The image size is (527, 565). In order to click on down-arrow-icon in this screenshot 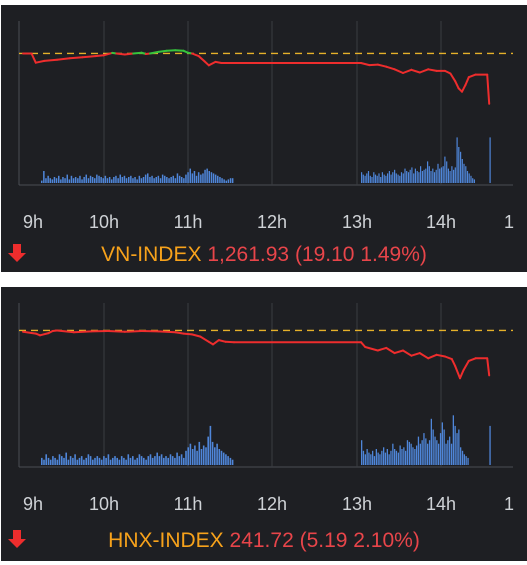, I will do `click(17, 253)`.